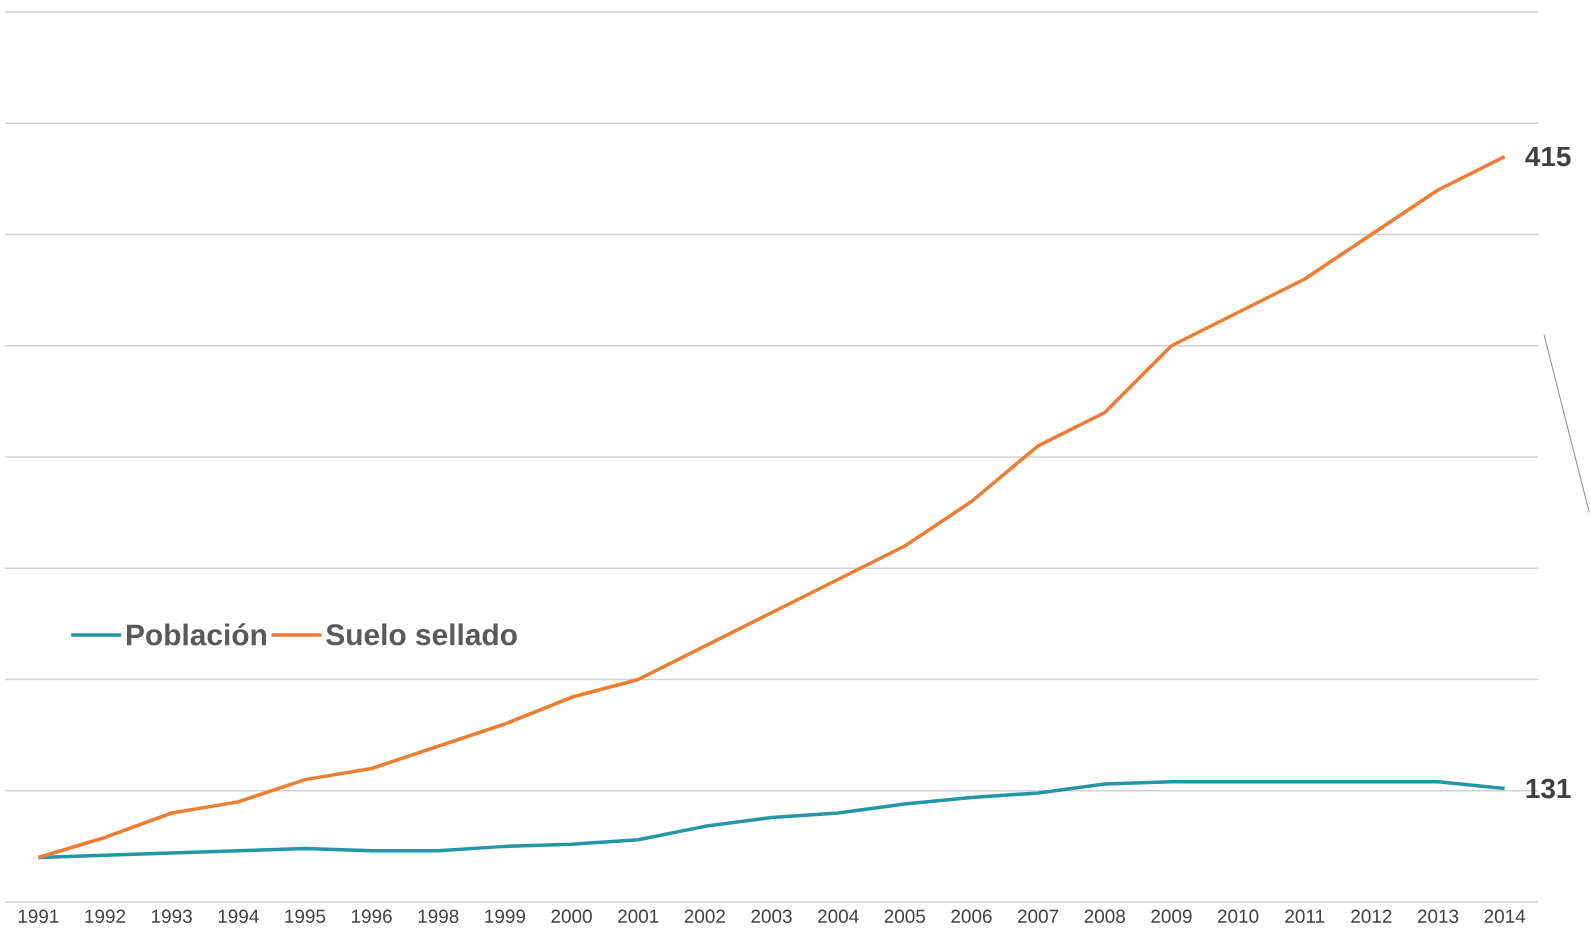 This screenshot has height=938, width=1590. Describe the element at coordinates (638, 916) in the screenshot. I see `x-tick-label: 2001` at that location.